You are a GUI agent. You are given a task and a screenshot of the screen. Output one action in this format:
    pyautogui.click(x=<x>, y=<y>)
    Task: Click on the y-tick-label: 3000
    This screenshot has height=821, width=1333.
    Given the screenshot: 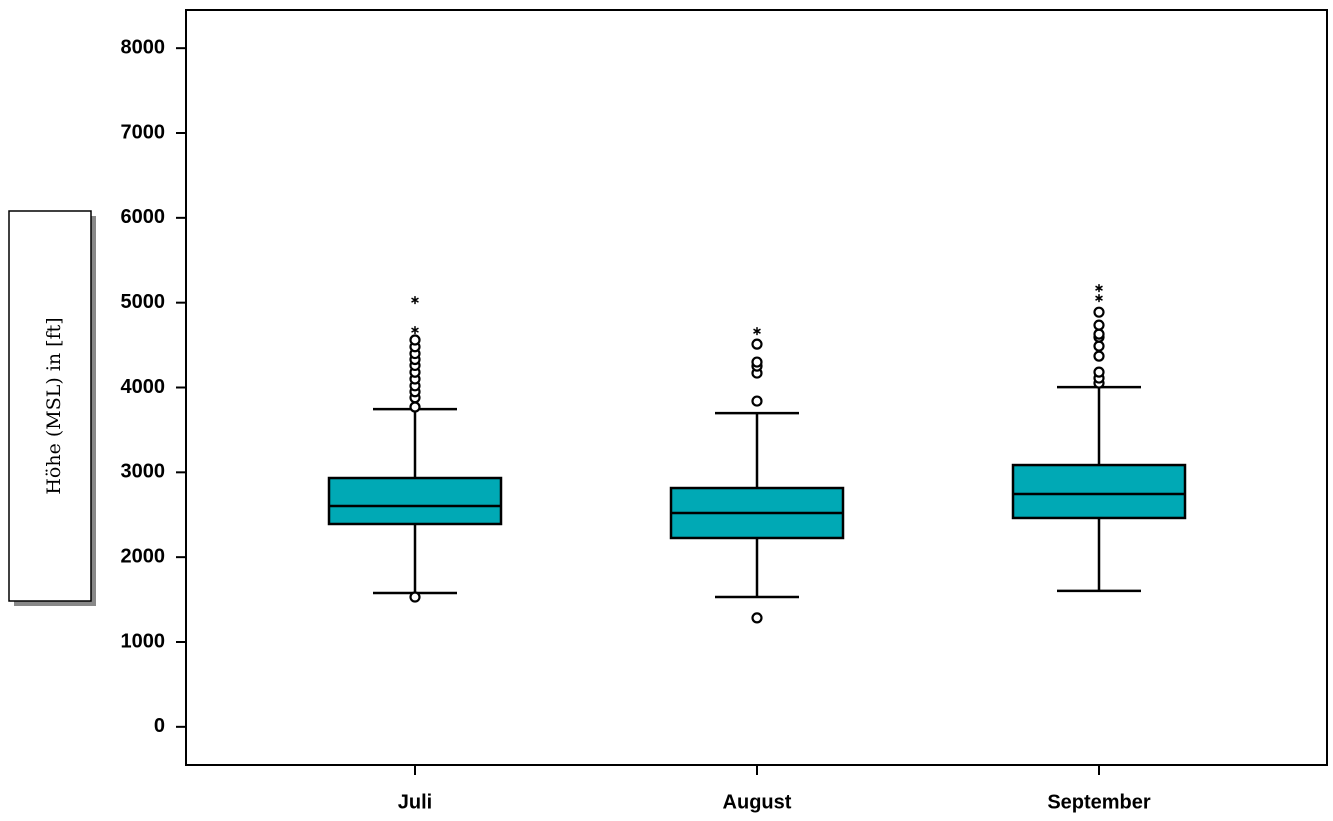 What is the action you would take?
    pyautogui.click(x=143, y=472)
    